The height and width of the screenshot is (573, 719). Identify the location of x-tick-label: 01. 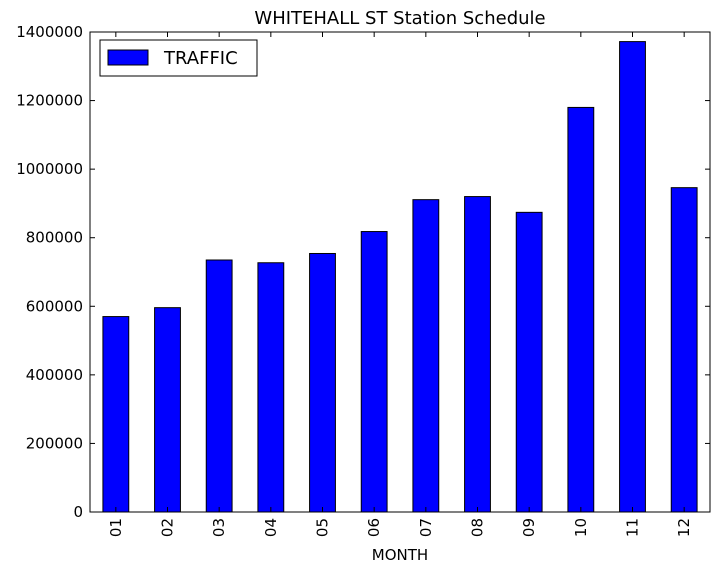
(116, 527).